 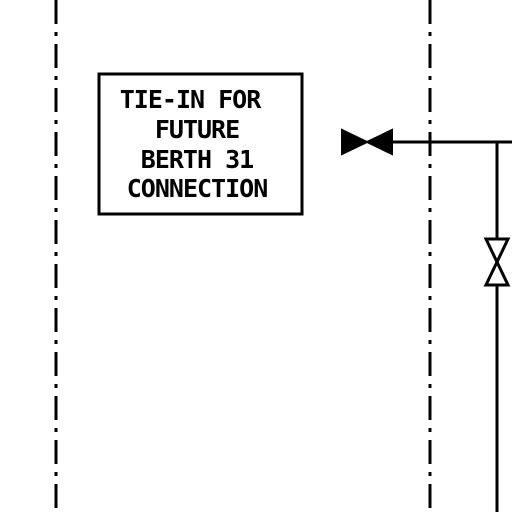 I want to click on valve-left-half, so click(x=355, y=142).